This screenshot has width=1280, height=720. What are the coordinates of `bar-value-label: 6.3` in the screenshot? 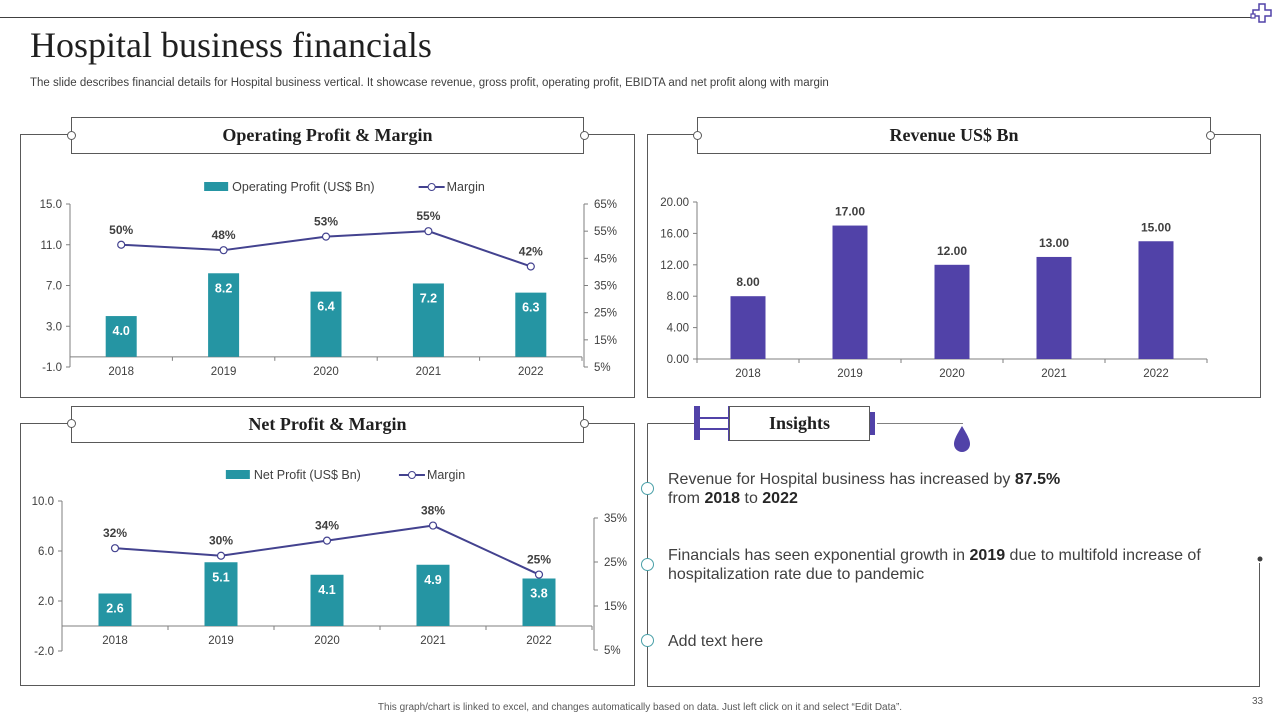 It's located at (530, 308).